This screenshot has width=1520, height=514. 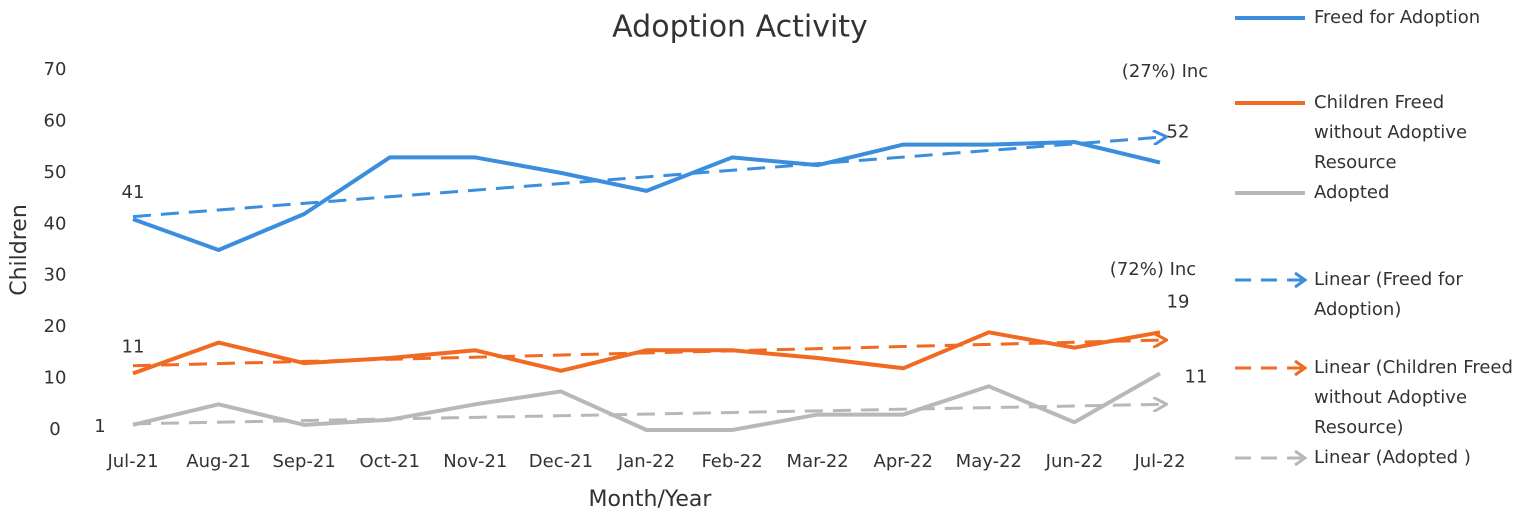 I want to click on legend-item: Freed for Adoption, so click(x=1369, y=18).